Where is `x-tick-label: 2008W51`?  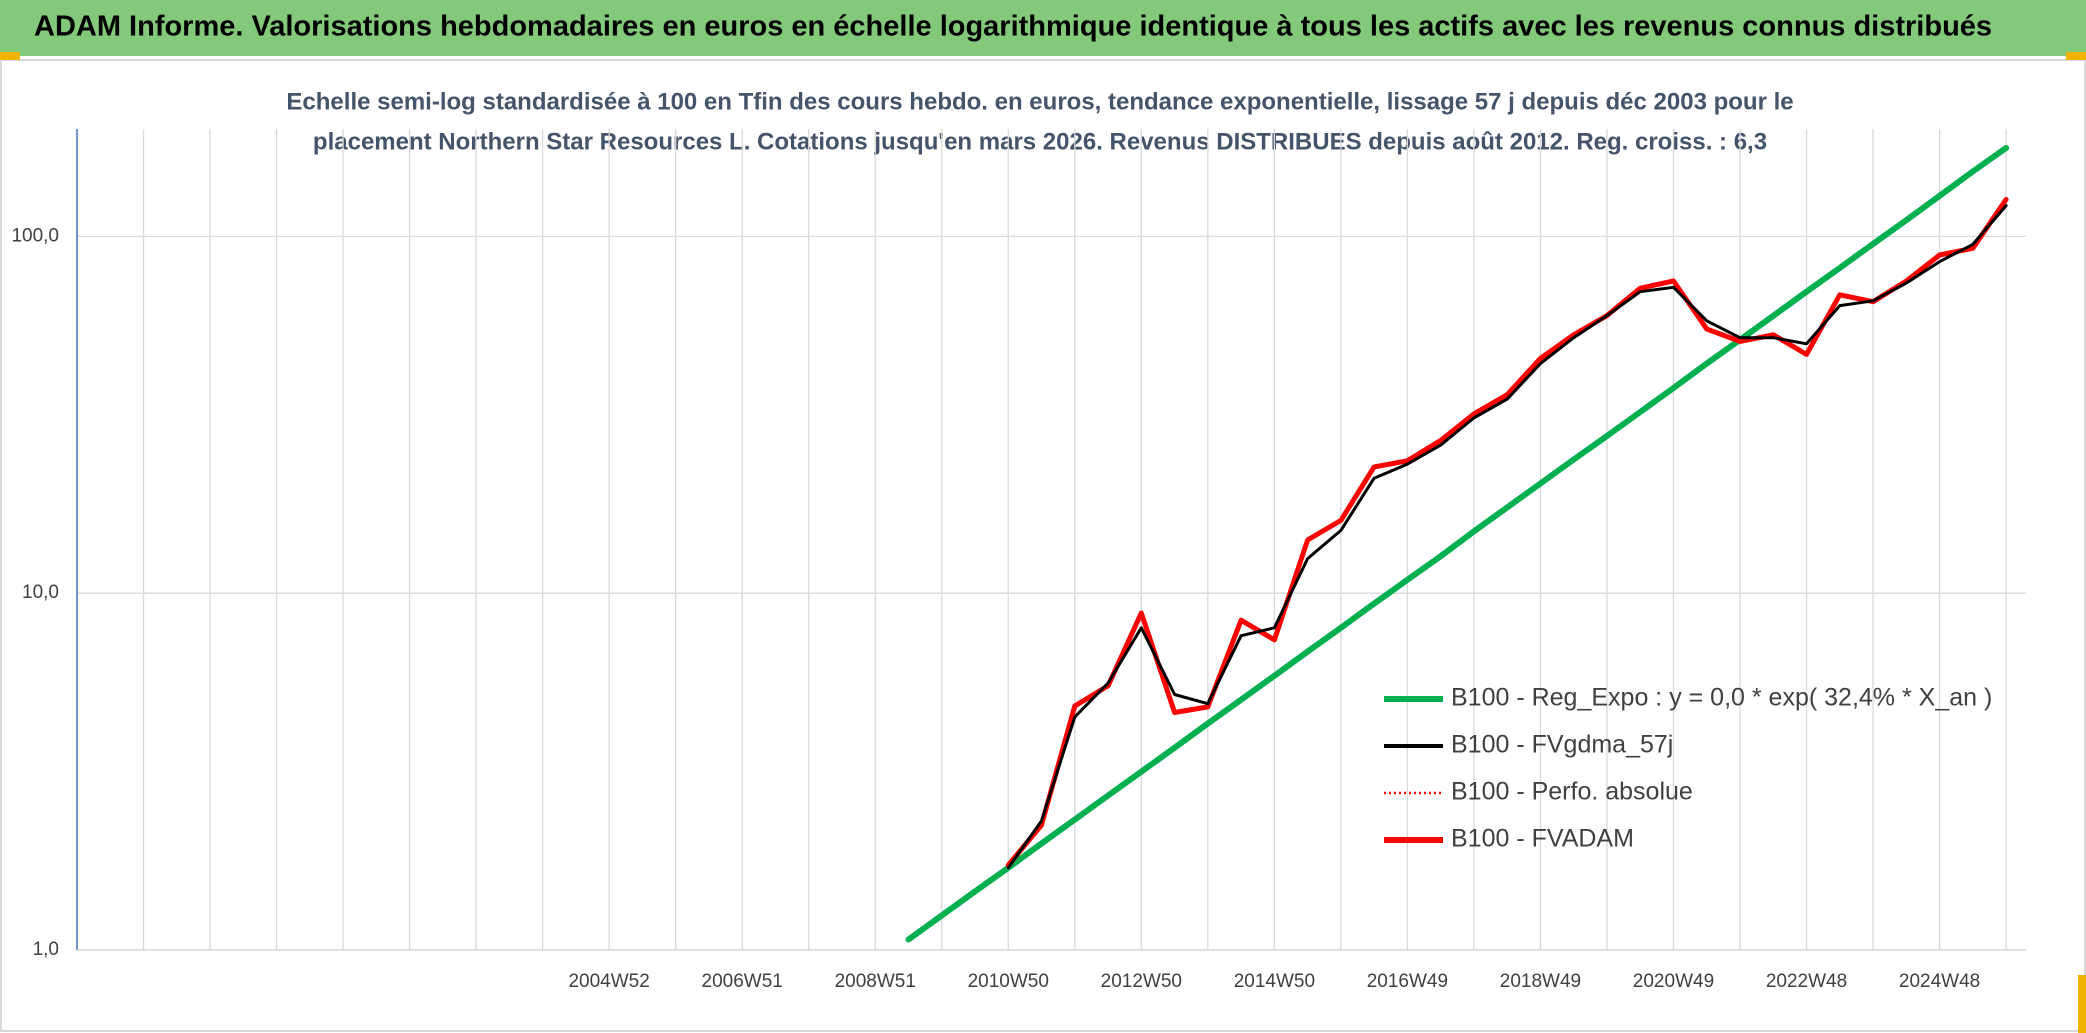
x-tick-label: 2008W51 is located at coordinates (875, 981).